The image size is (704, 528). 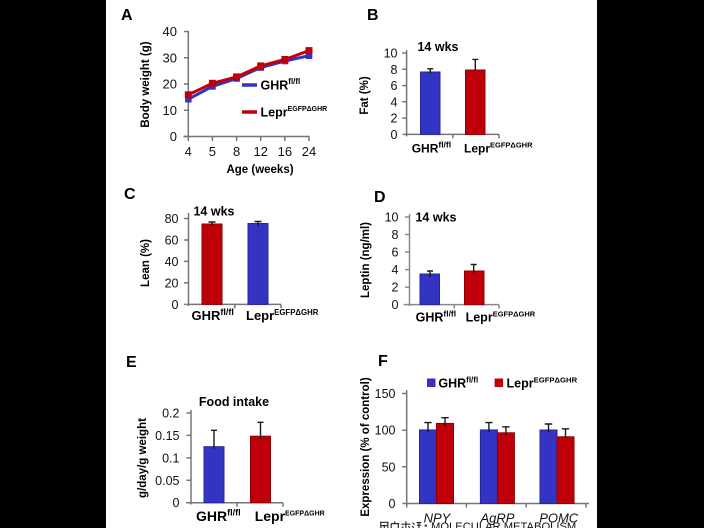 What do you see at coordinates (131, 362) in the screenshot?
I see `svg-text: E` at bounding box center [131, 362].